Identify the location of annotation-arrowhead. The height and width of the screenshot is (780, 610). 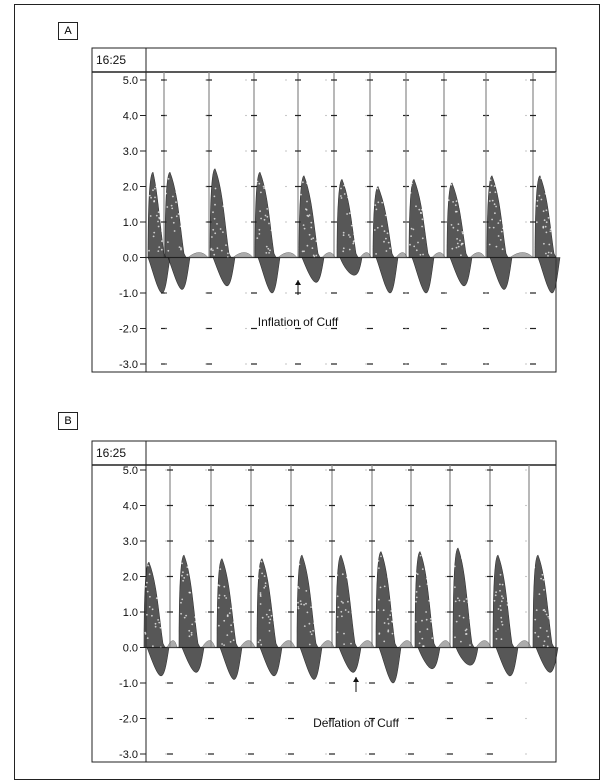
(356, 679).